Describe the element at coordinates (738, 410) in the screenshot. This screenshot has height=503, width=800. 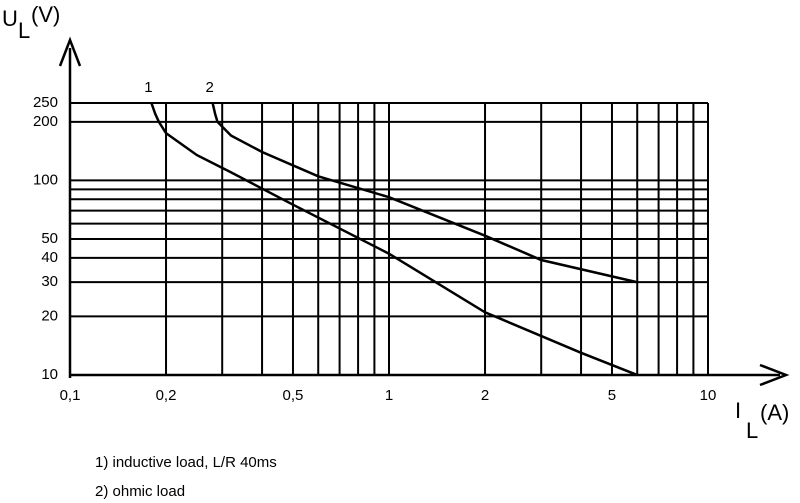
I see `x-label-symbol: I` at that location.